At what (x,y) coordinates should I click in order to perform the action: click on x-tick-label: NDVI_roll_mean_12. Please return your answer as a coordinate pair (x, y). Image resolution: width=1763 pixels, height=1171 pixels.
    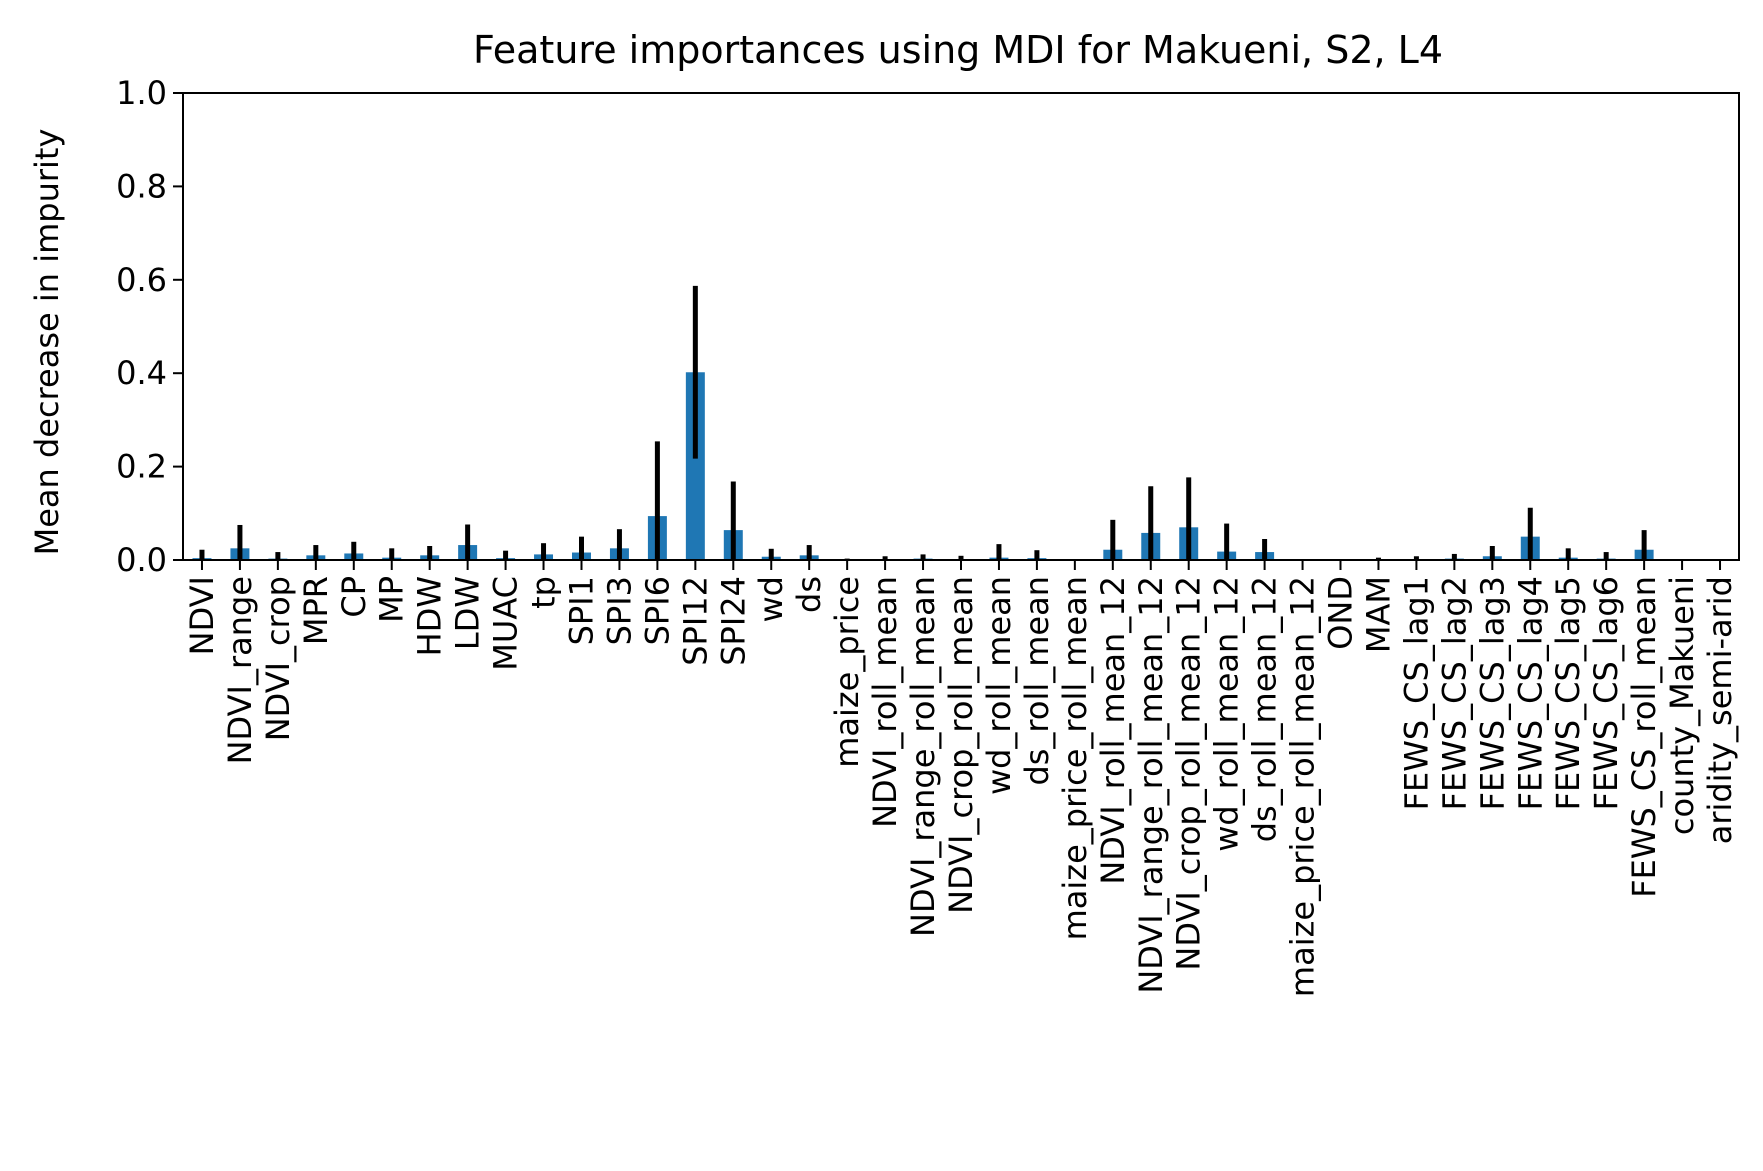
    Looking at the image, I should click on (1113, 730).